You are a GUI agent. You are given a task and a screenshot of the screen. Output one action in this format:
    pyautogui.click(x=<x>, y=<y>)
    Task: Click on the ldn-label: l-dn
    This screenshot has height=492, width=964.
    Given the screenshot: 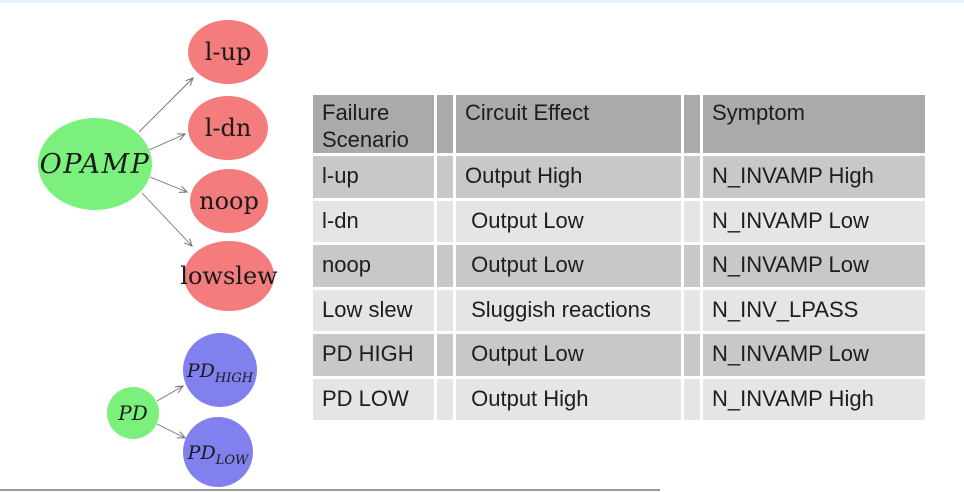 What is the action you would take?
    pyautogui.click(x=228, y=128)
    